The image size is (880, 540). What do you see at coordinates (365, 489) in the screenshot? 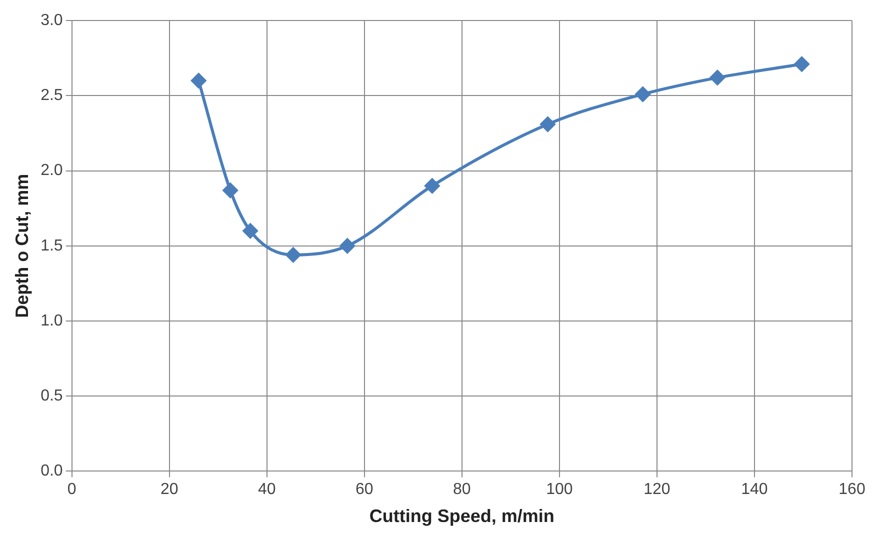
I see `x-tick-label: 60` at bounding box center [365, 489].